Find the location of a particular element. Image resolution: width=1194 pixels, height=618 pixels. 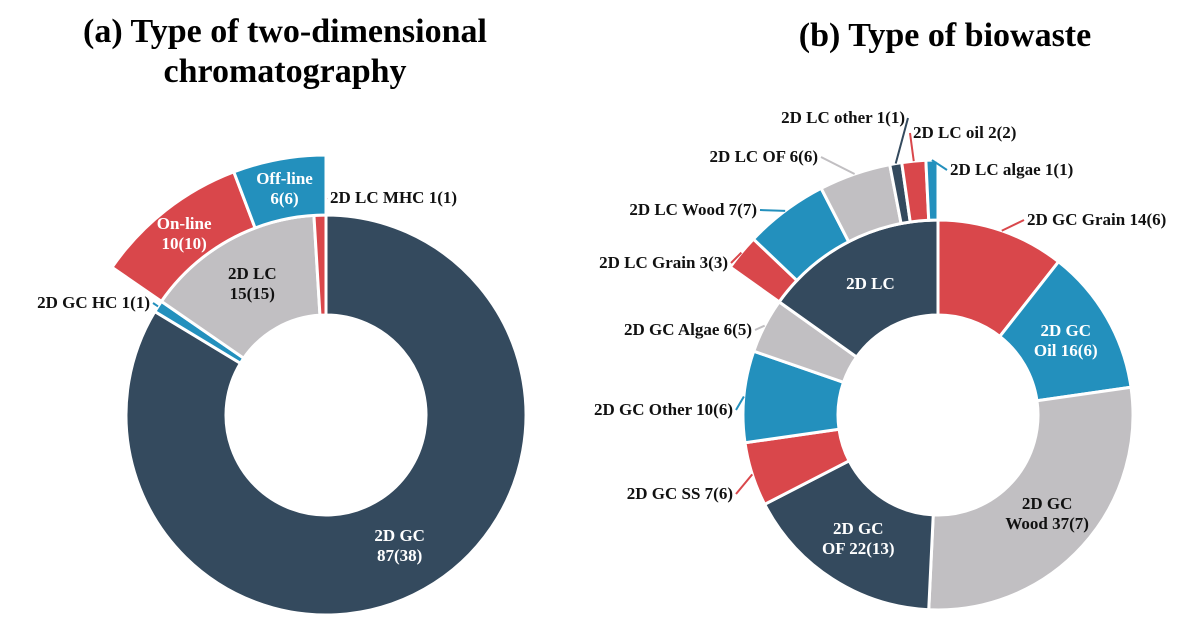

segment-label: 2D GC Grain 14(6) is located at coordinates (1097, 219).